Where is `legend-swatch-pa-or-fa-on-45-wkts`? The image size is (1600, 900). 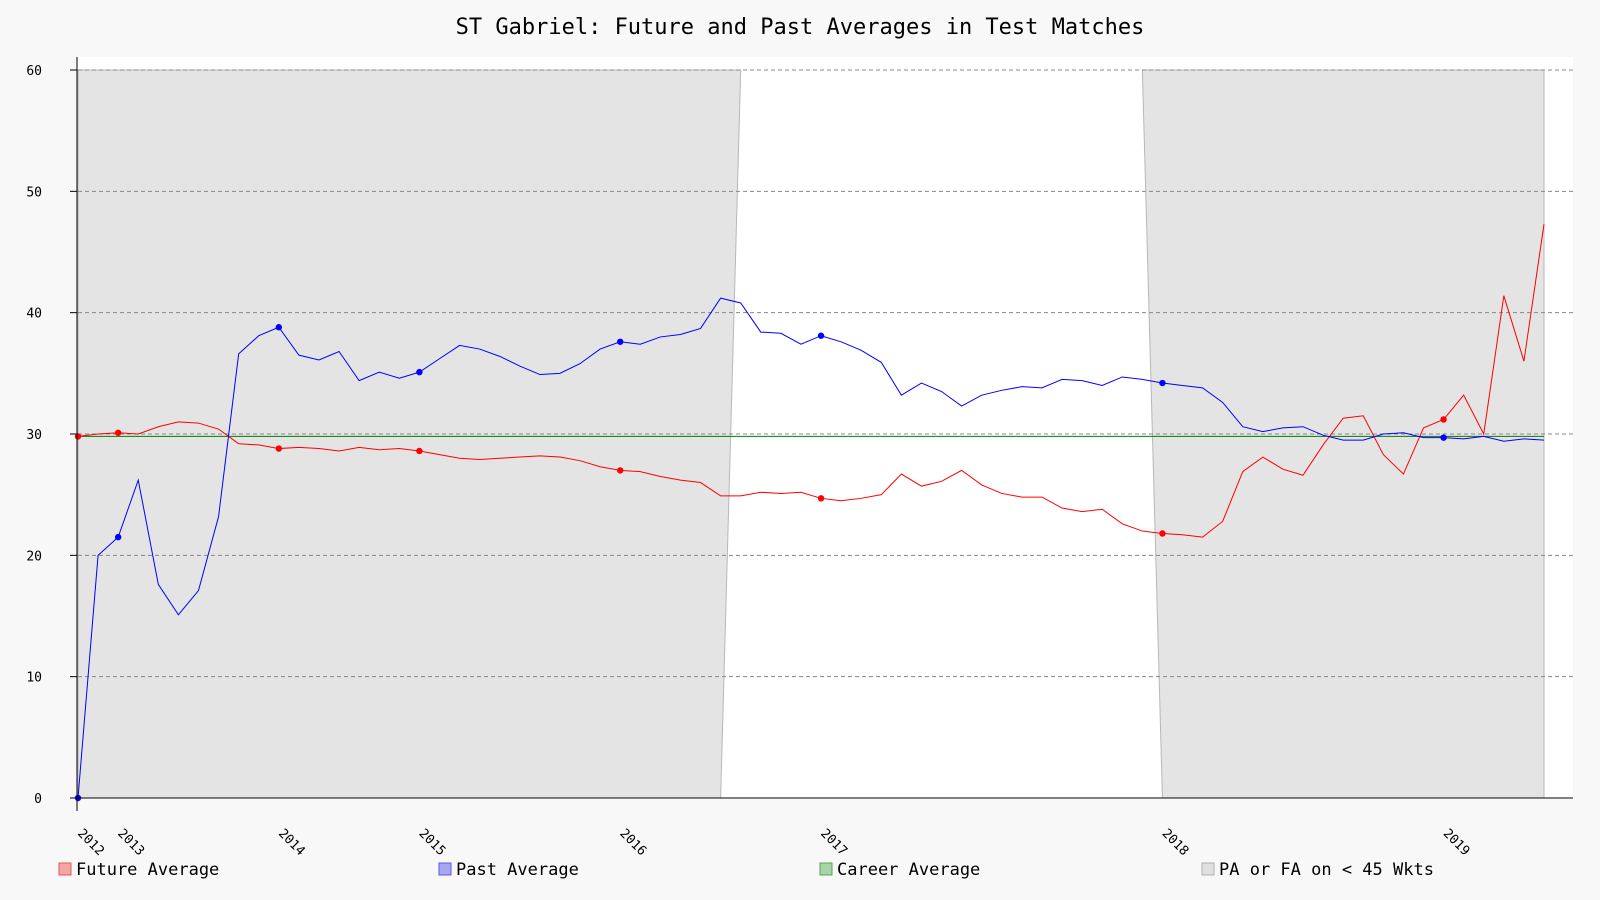 legend-swatch-pa-or-fa-on-45-wkts is located at coordinates (1208, 869).